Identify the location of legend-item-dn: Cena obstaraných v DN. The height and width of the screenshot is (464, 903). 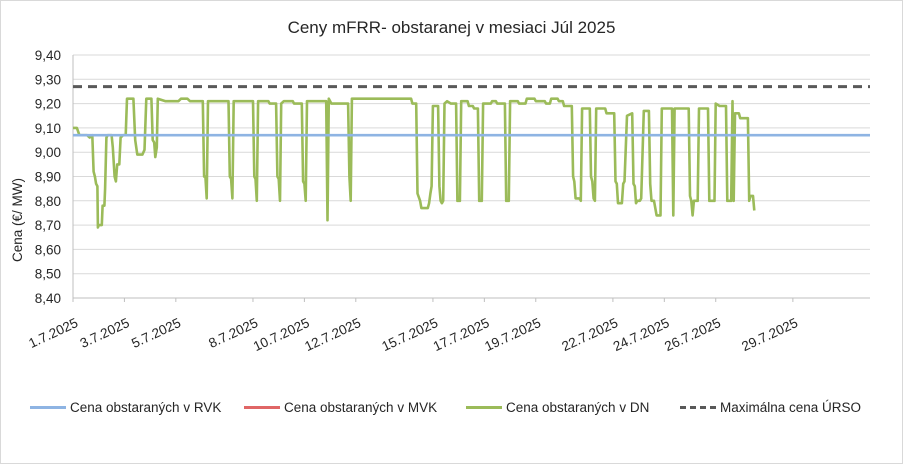
(557, 407).